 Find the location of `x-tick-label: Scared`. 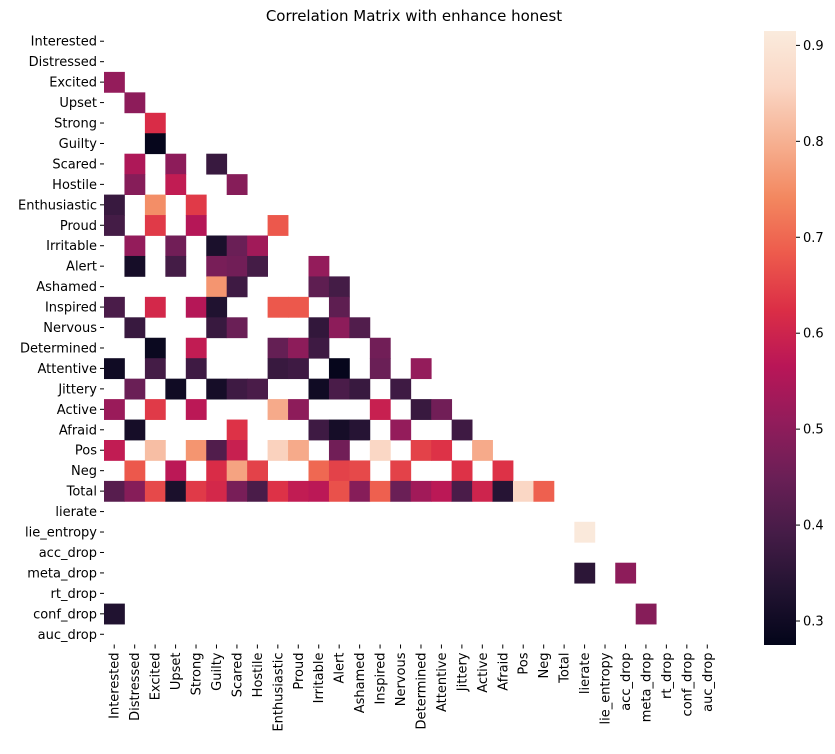

x-tick-label: Scared is located at coordinates (237, 675).